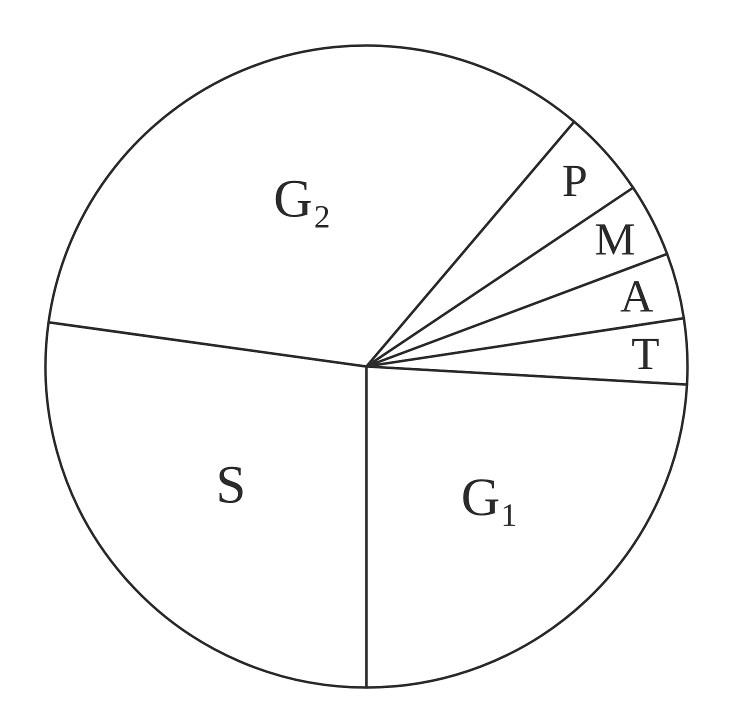 This screenshot has width=750, height=726. I want to click on slice-label: M, so click(615, 238).